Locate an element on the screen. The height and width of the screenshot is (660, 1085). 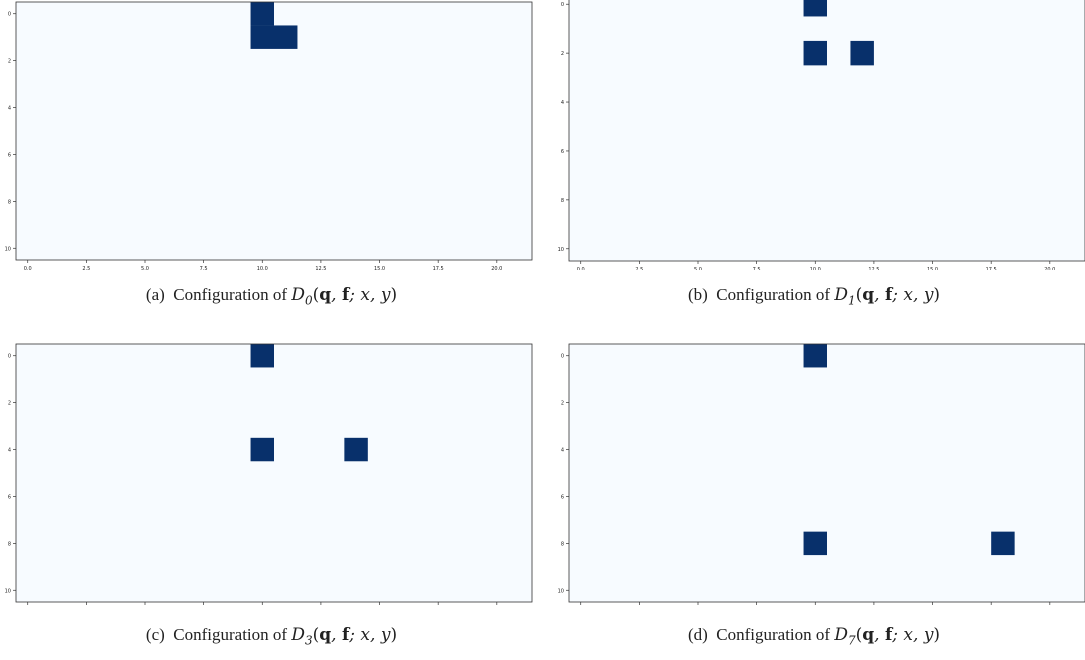
caption-a: (a) Configuration of D0(q, f; x, y) is located at coordinates (271, 296).